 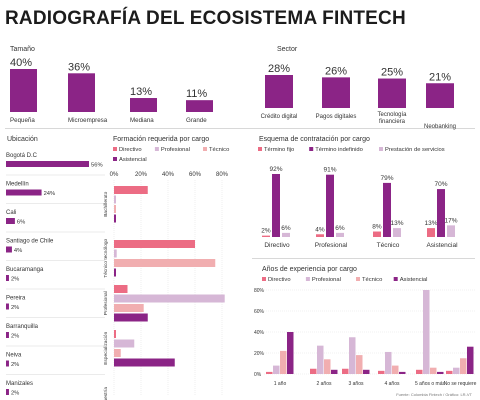 I want to click on contratacion-value-label: 79%, so click(x=386, y=178).